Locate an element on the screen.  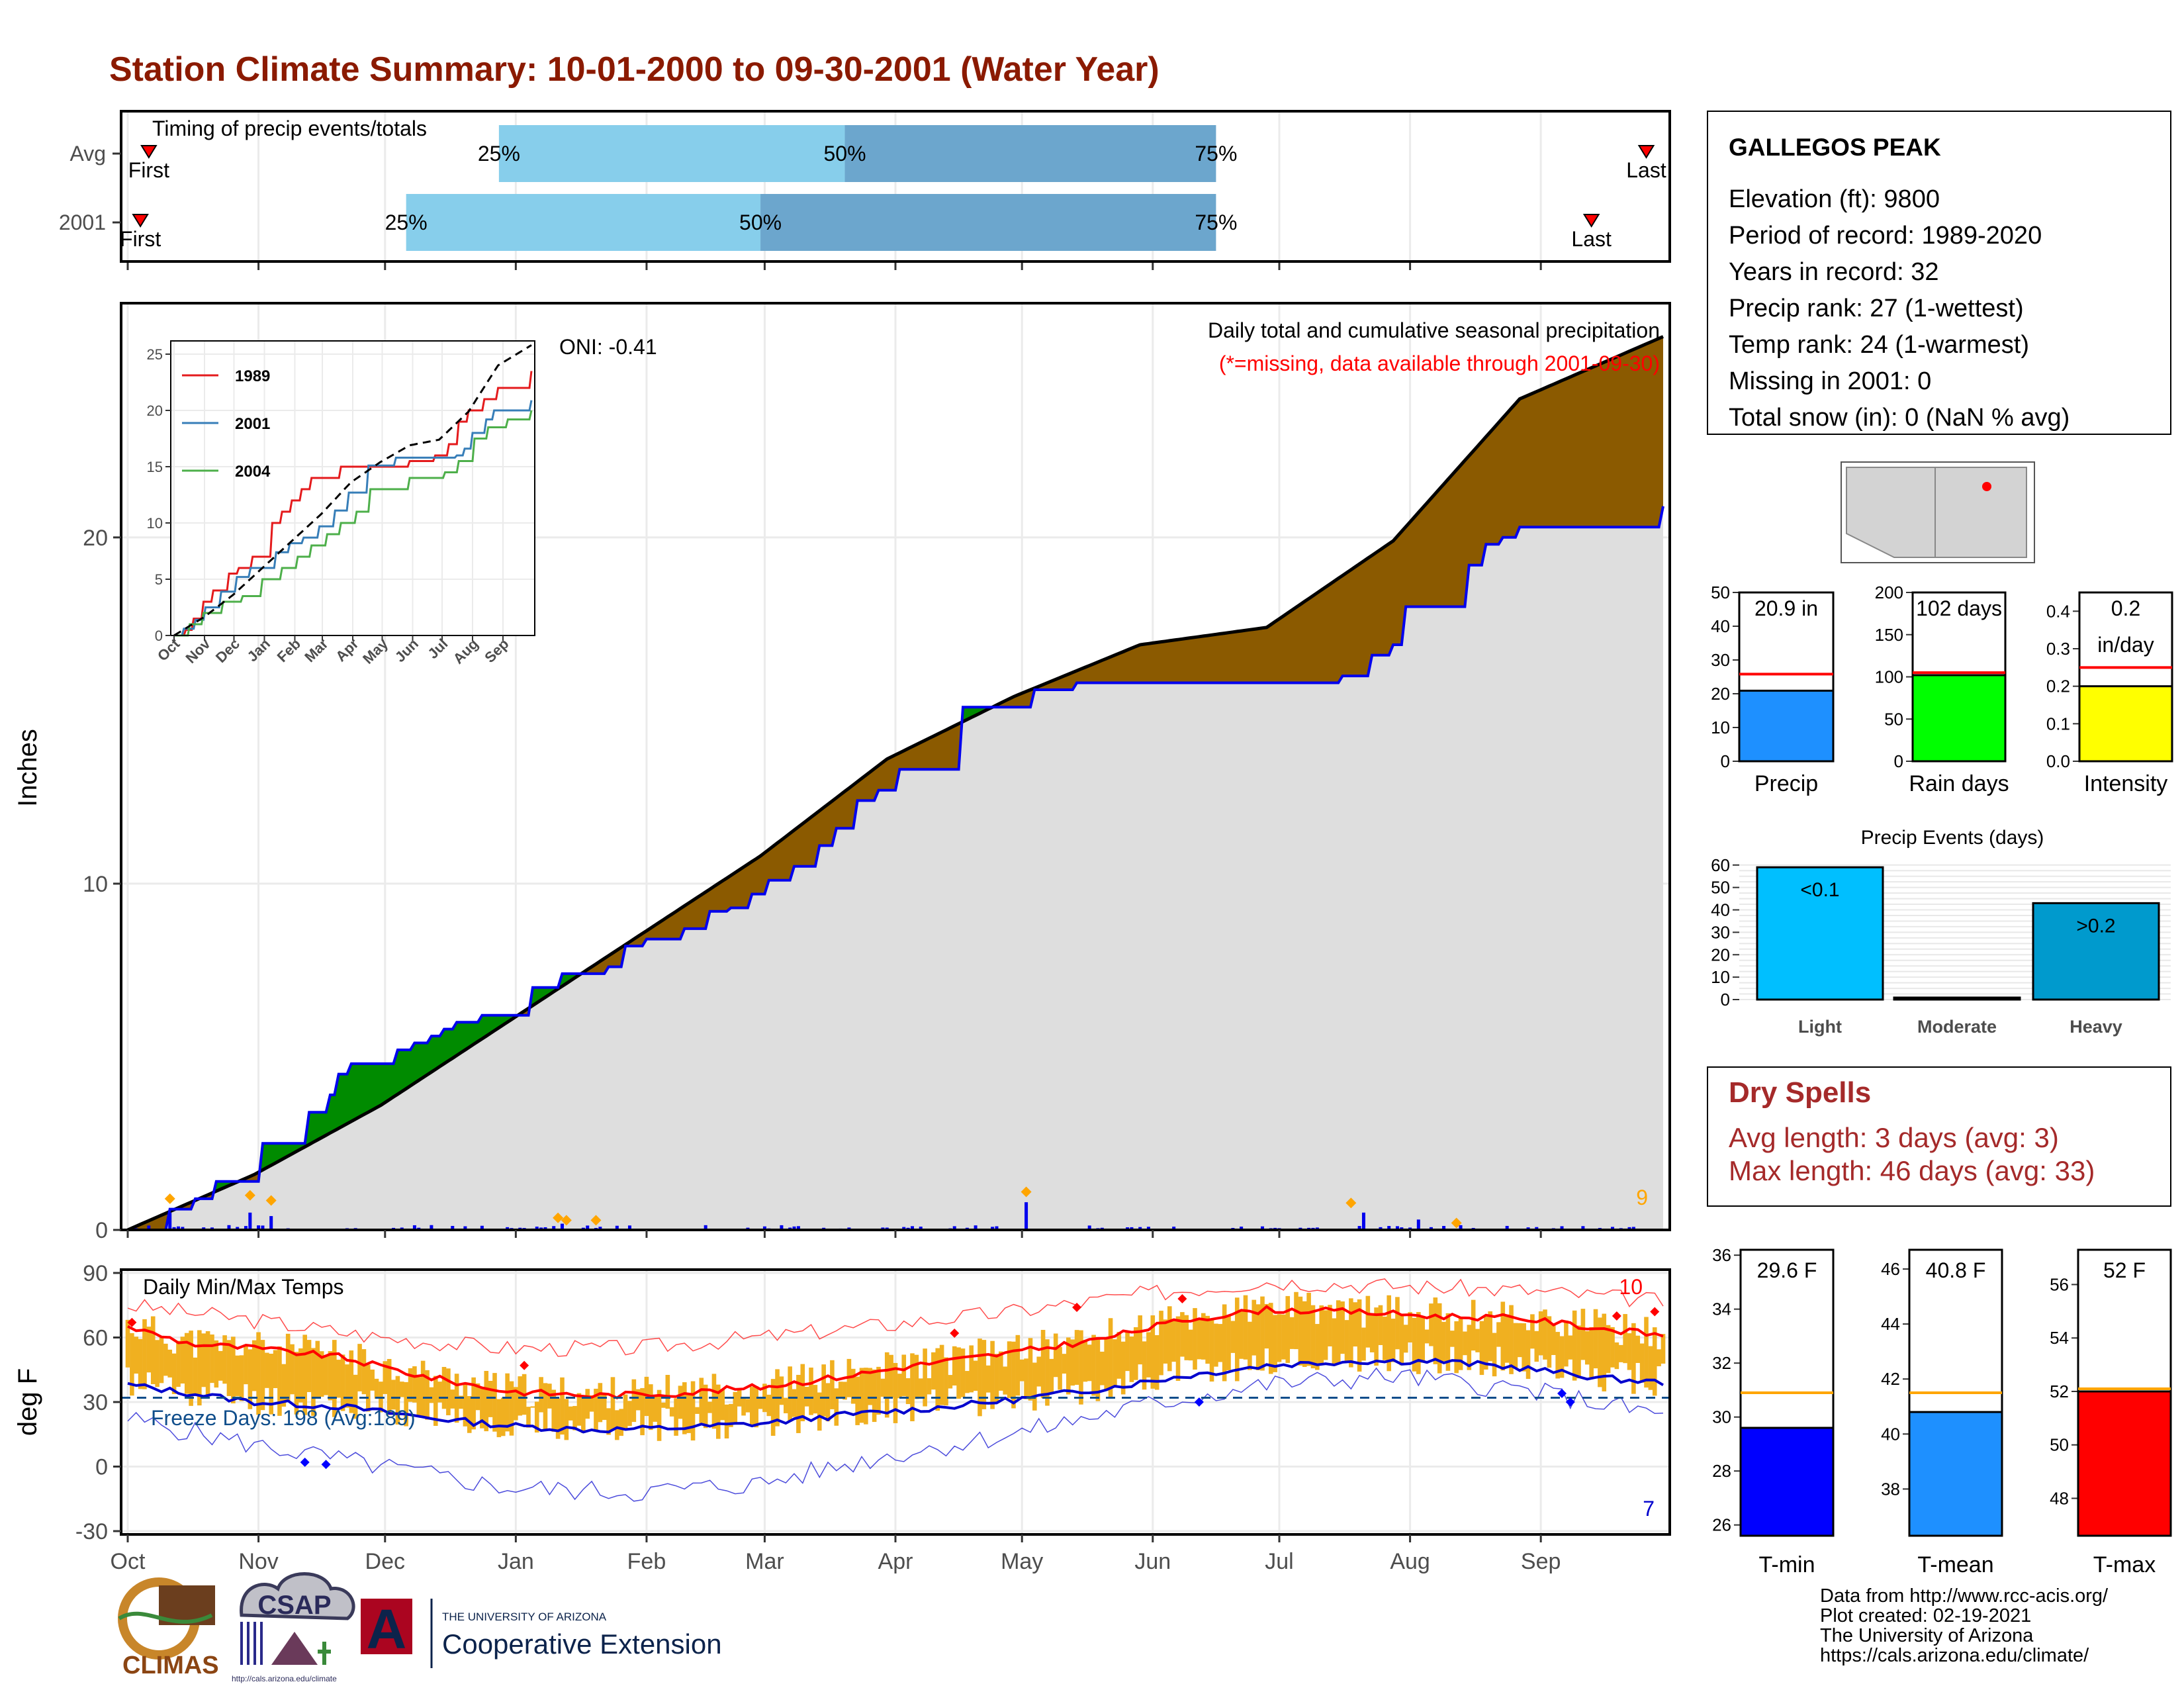
cumulative-ylabel: Inches is located at coordinates (28, 768).